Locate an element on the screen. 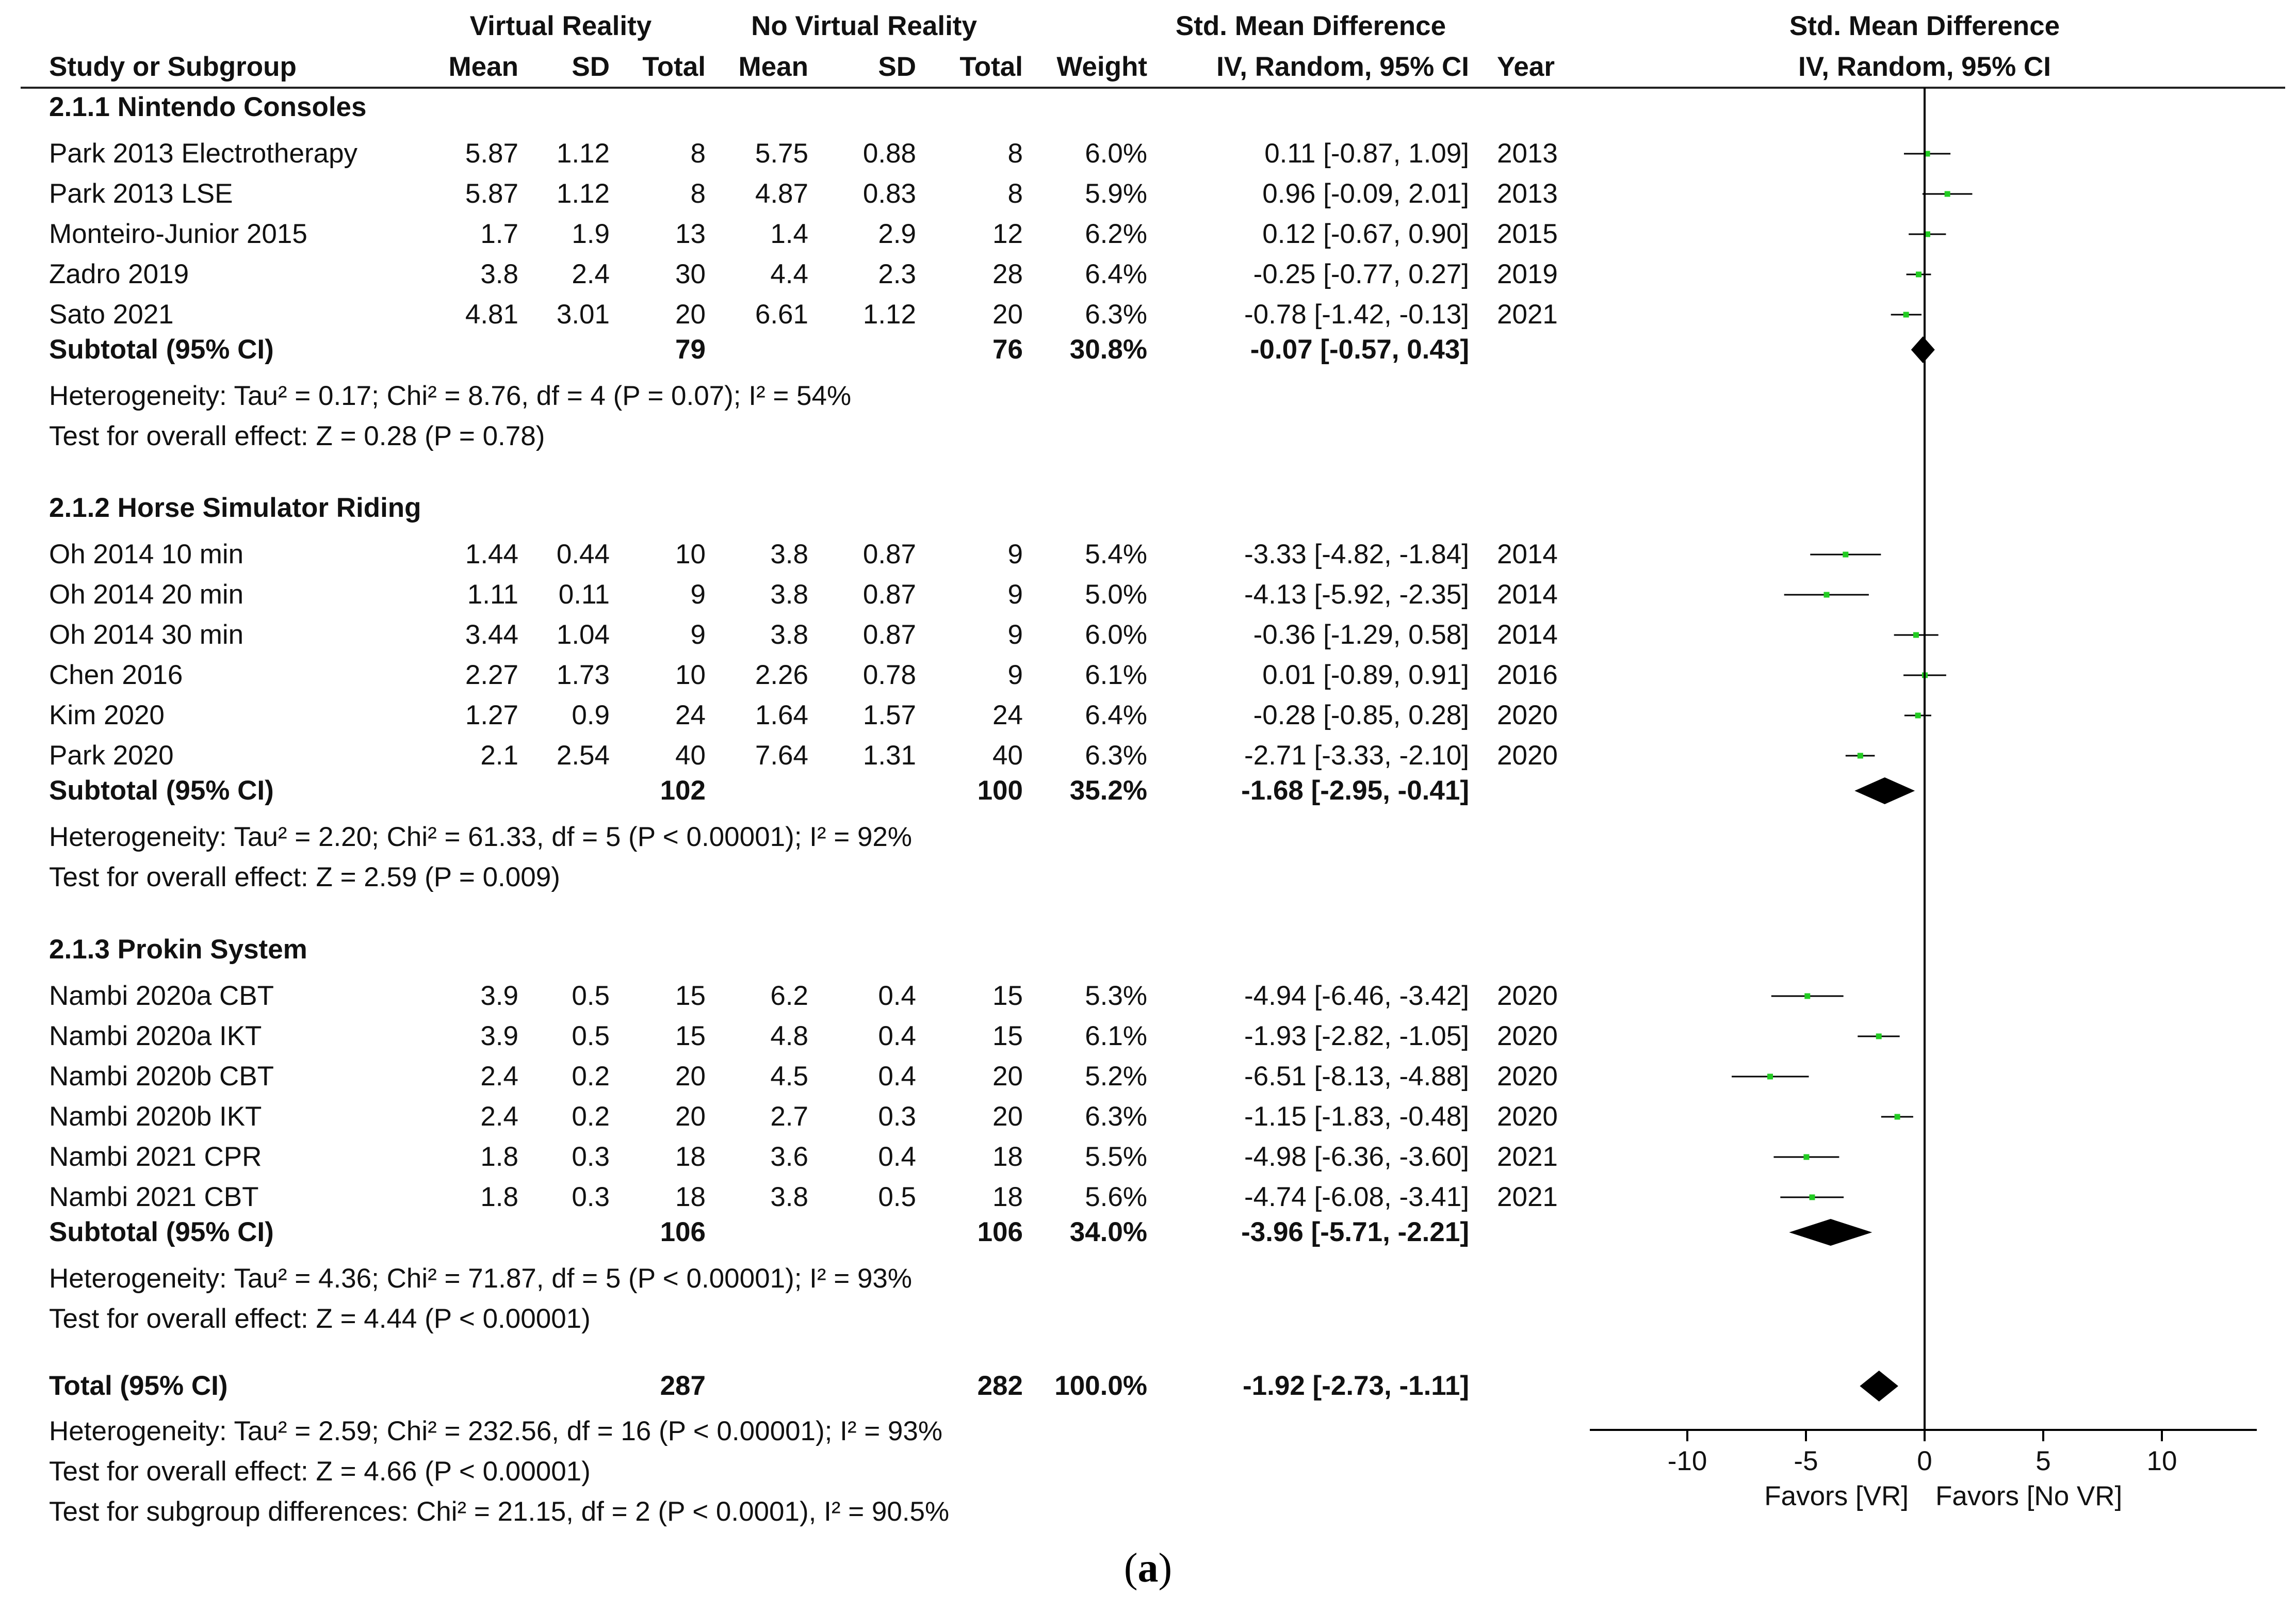  study-total-novr: 20 is located at coordinates (1008, 314).